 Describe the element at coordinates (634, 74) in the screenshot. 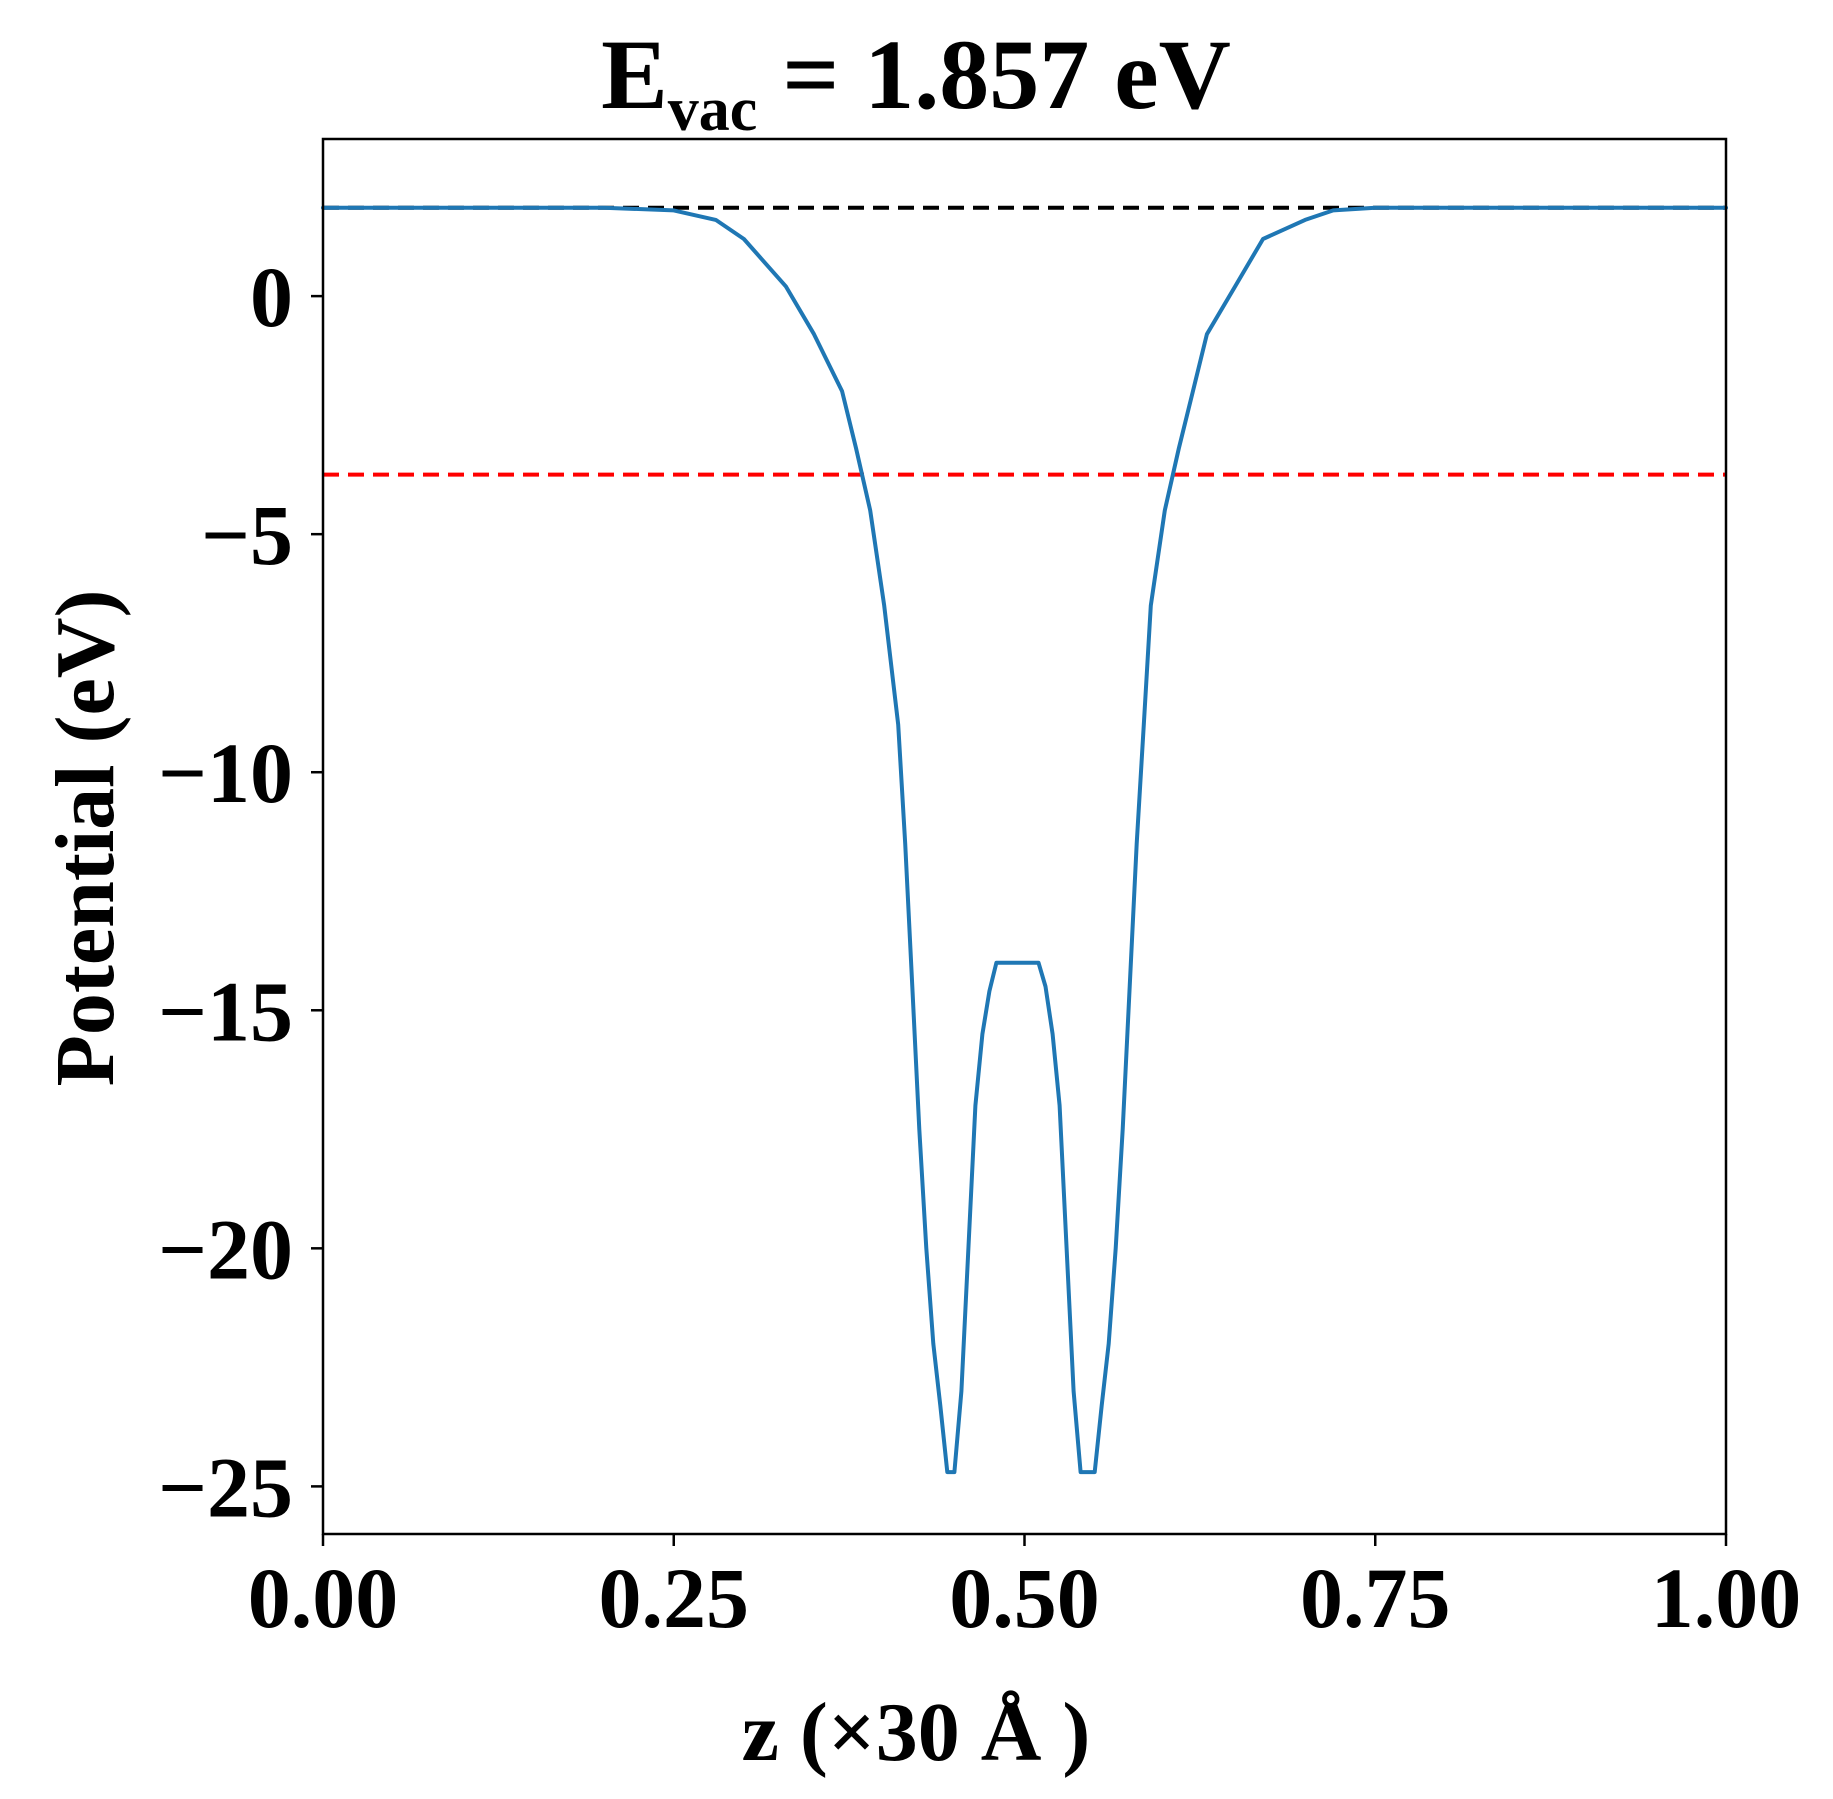

I see `title-main: E` at that location.